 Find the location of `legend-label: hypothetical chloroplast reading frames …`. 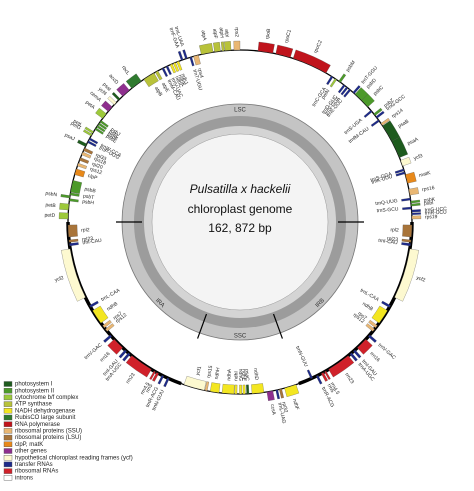

legend-label: hypothetical chloroplast reading frames … is located at coordinates (74, 458).